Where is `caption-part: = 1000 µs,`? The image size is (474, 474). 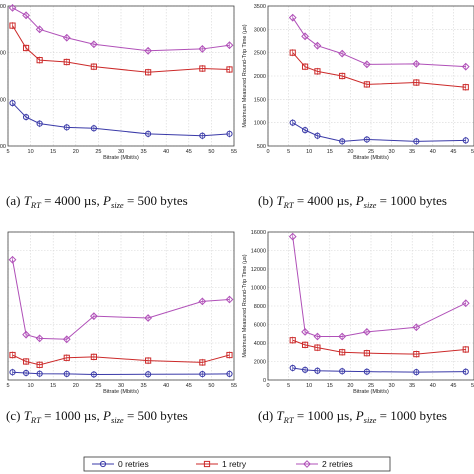
caption-part: = 1000 µs, is located at coordinates (325, 415).